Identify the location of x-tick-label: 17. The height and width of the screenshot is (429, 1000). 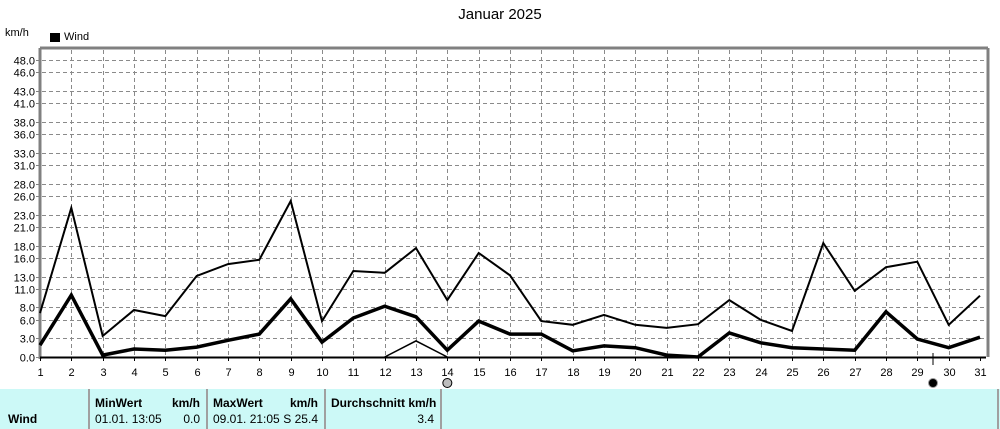
(541, 373).